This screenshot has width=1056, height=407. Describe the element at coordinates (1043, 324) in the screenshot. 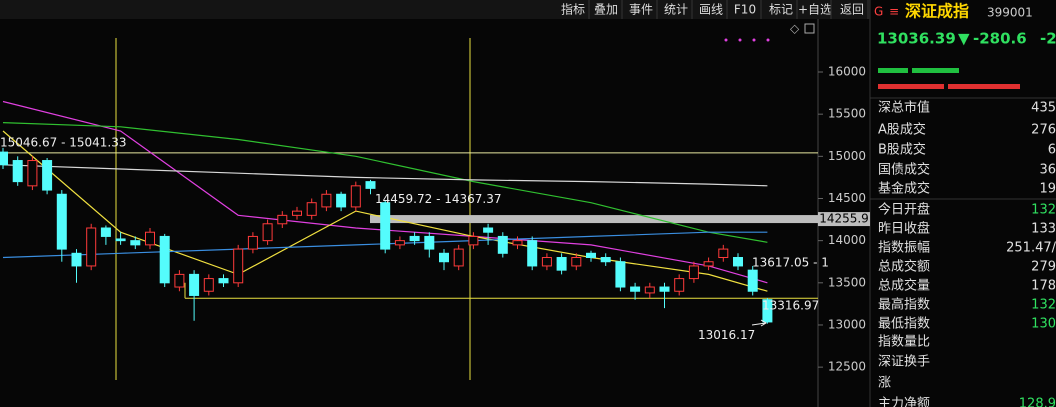

I see `row-value: 130` at that location.